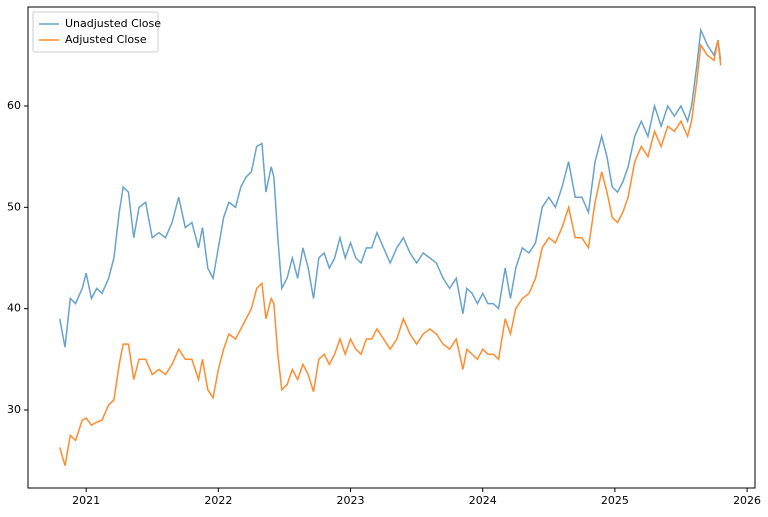  Describe the element at coordinates (483, 500) in the screenshot. I see `x-tick-label: 2024` at that location.